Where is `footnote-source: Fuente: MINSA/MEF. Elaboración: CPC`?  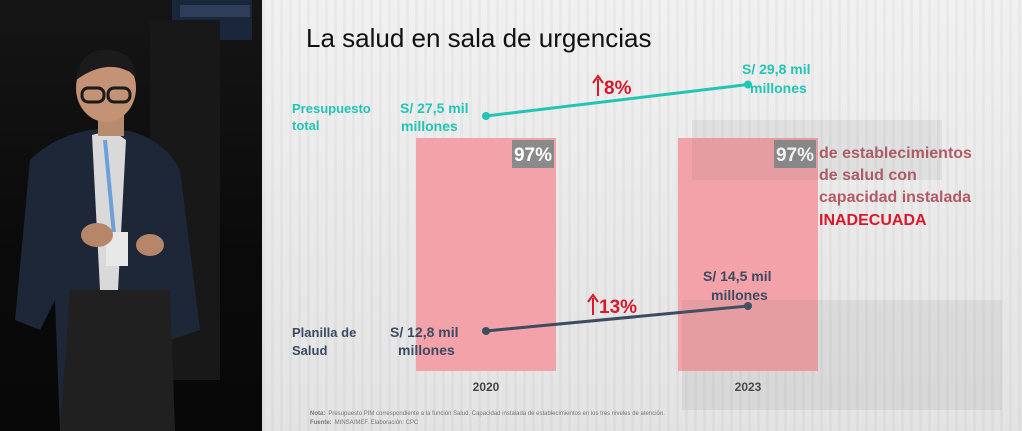 footnote-source: Fuente: MINSA/MEF. Elaboración: CPC is located at coordinates (364, 423).